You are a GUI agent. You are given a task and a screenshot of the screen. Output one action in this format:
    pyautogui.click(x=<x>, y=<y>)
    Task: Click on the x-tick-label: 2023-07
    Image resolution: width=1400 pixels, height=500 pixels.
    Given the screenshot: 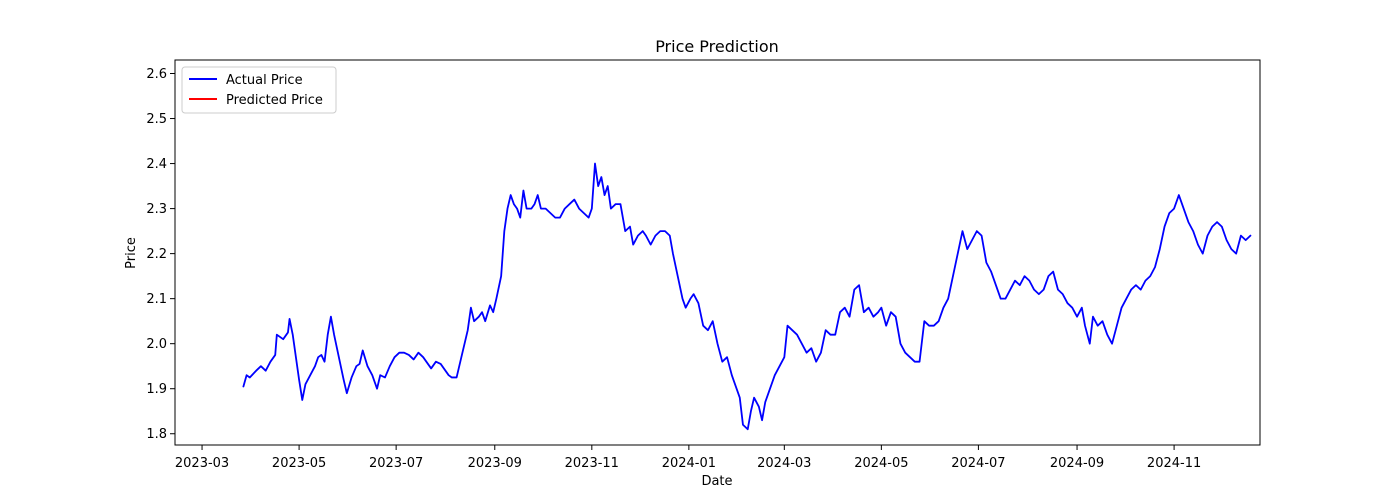 What is the action you would take?
    pyautogui.click(x=396, y=463)
    